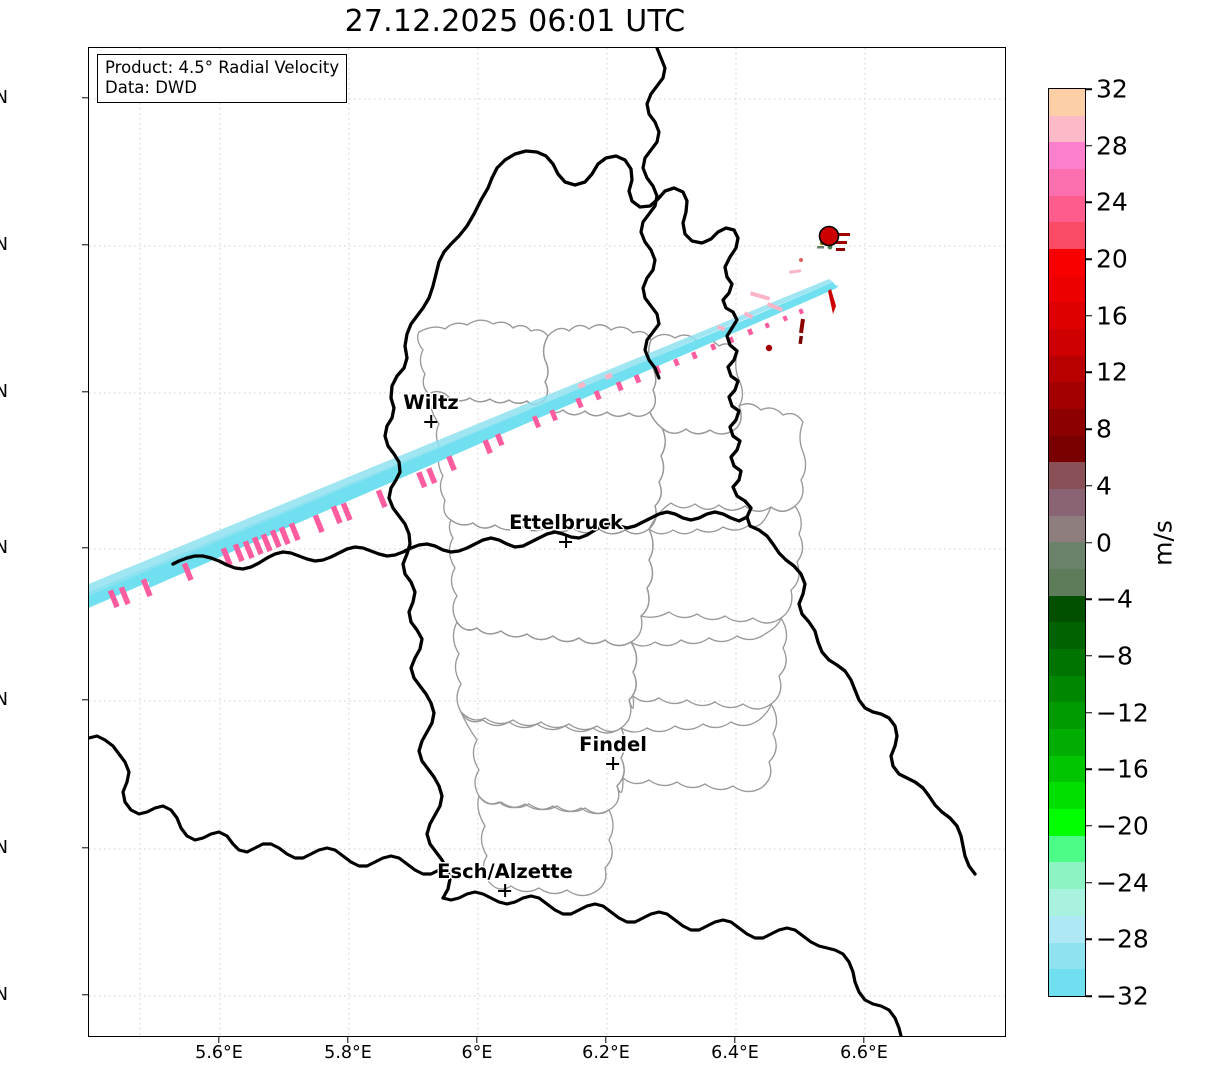 The image size is (1207, 1081). What do you see at coordinates (4, 700) in the screenshot?
I see `y-tick-label: 49.65°N` at bounding box center [4, 700].